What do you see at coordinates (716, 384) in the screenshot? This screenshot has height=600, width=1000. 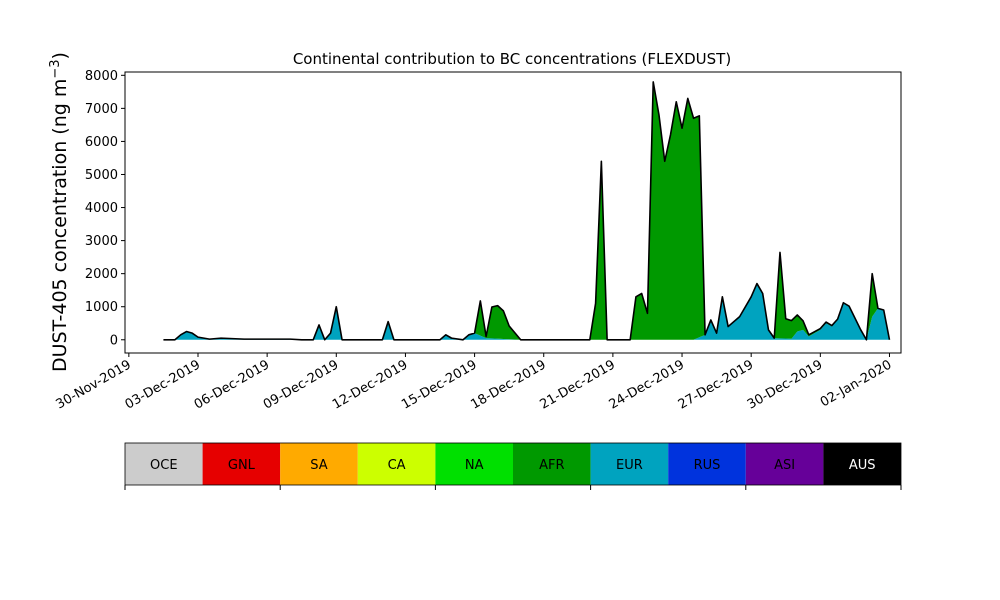 I see `x-tick-label: 27-Dec-2019` at bounding box center [716, 384].